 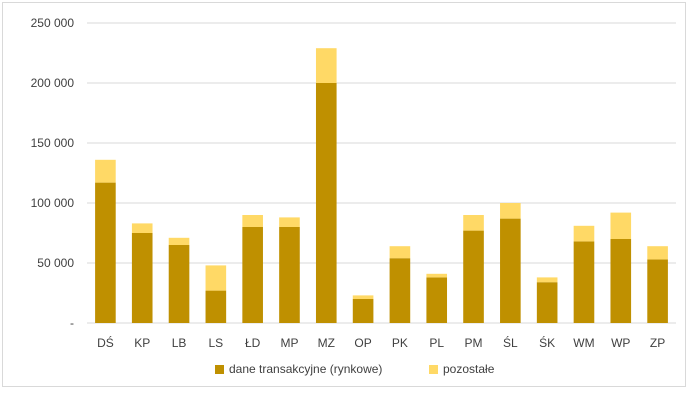 What do you see at coordinates (657, 343) in the screenshot?
I see `x-tick-label: ZP` at bounding box center [657, 343].